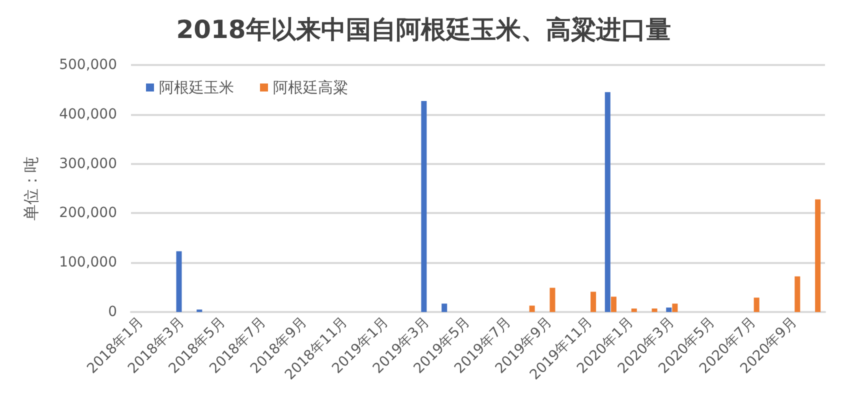  What do you see at coordinates (196, 87) in the screenshot?
I see `legend-label: 阿根廷玉米` at bounding box center [196, 87].